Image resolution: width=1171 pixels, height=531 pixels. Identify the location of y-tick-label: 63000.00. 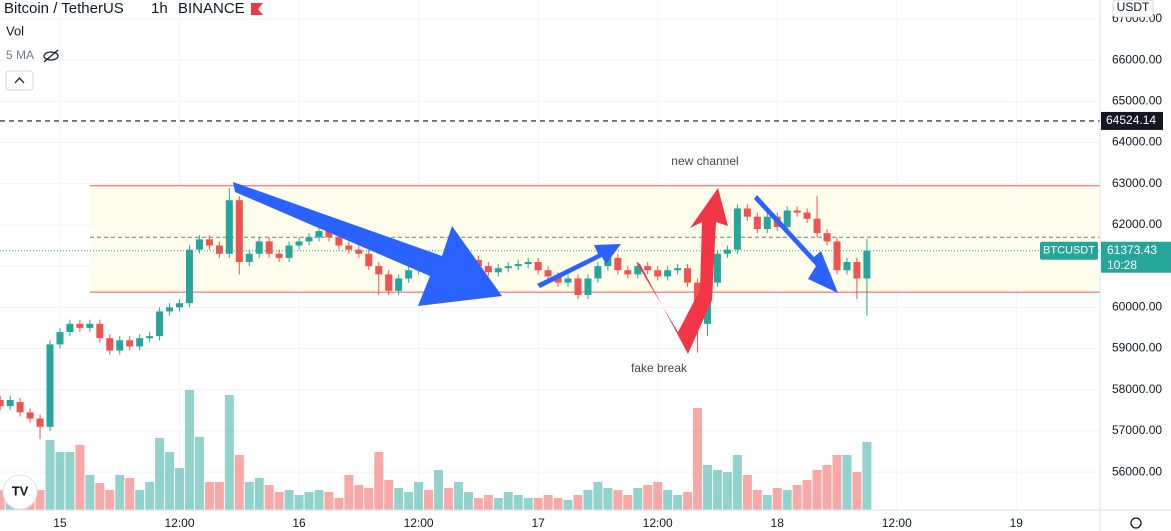
(1137, 183).